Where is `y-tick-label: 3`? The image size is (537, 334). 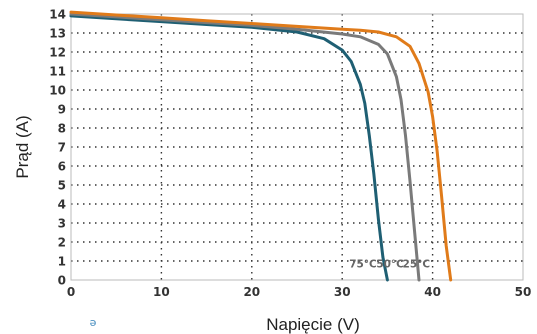
y-tick-label: 3 is located at coordinates (62, 224).